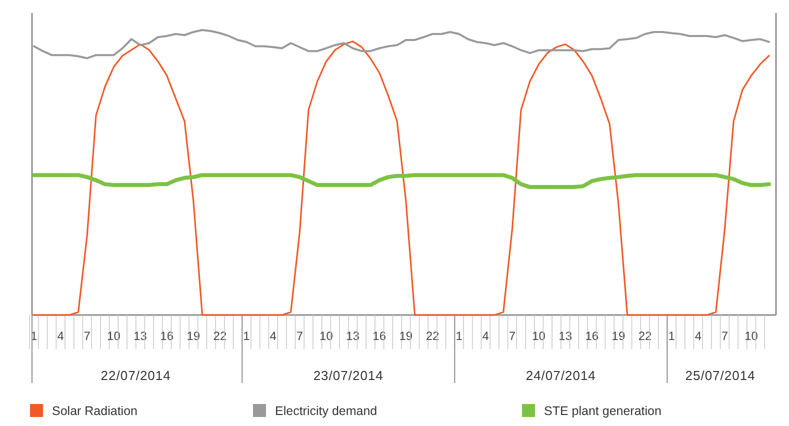  I want to click on legend-label: Solar Radiation, so click(95, 411).